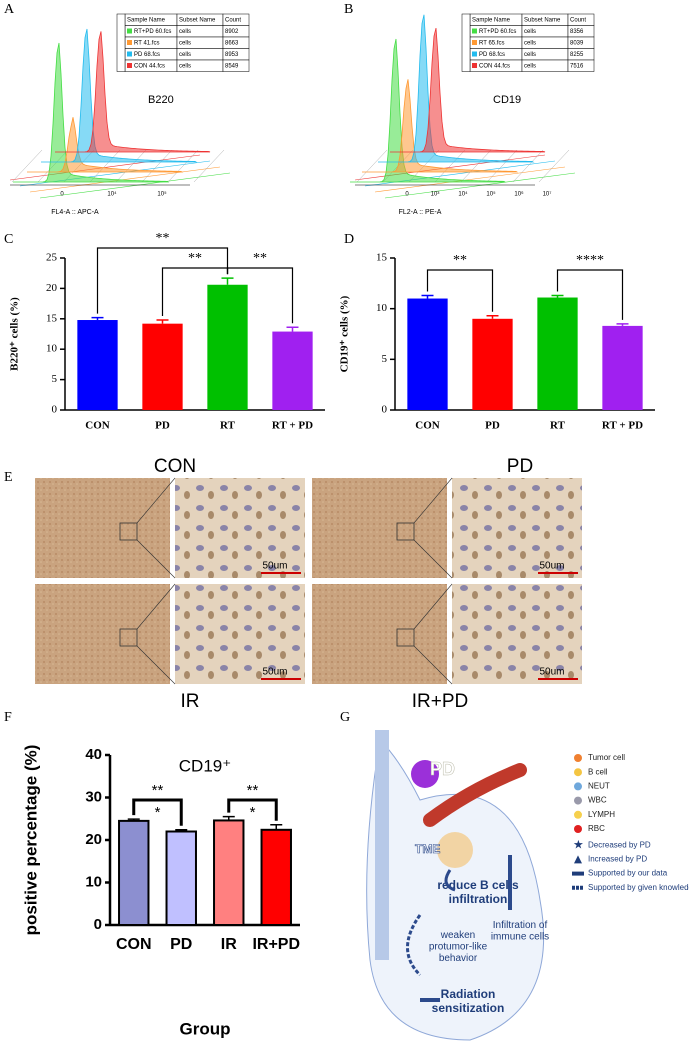 This screenshot has width=689, height=1048. Describe the element at coordinates (628, 873) in the screenshot. I see `legend-label: Supported by our data` at that location.